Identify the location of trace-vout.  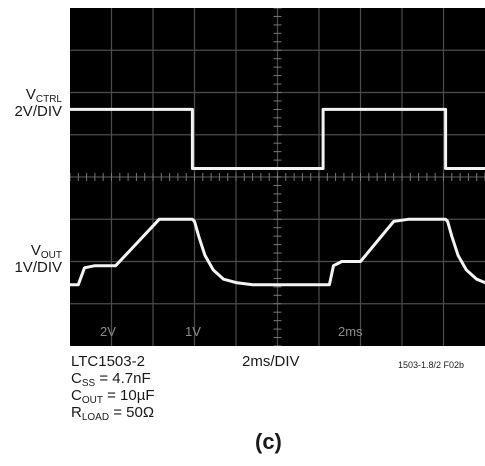
(277, 252).